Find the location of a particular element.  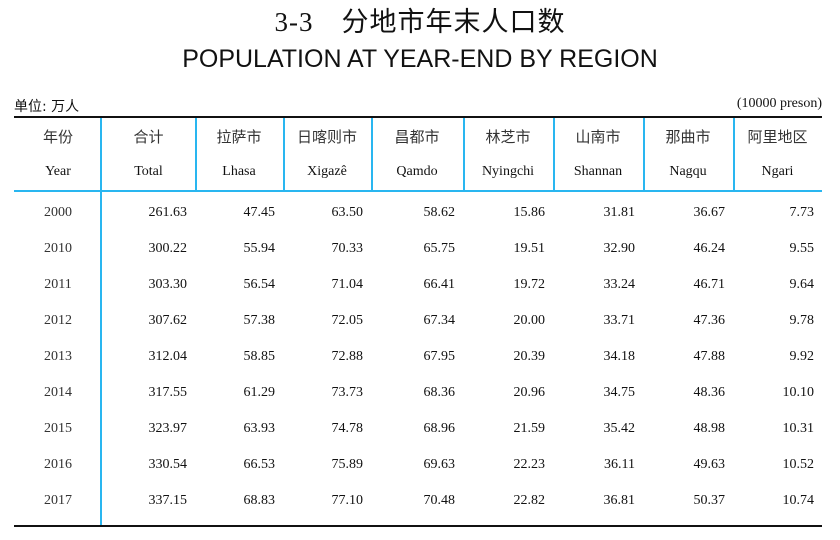

shannan-cell: 34.75 is located at coordinates (619, 392).